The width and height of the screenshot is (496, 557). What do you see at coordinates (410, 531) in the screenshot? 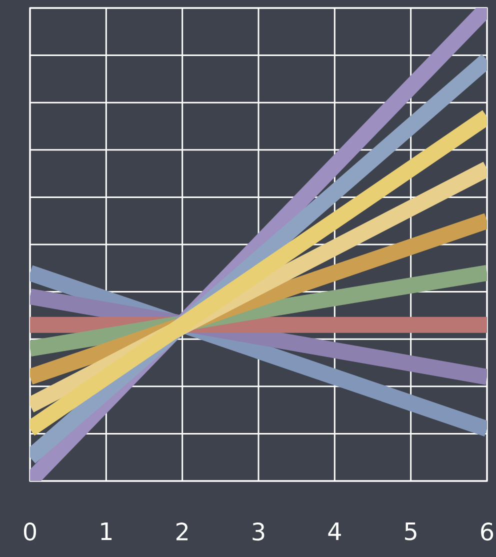
I see `x-tick-label: 5` at bounding box center [410, 531].